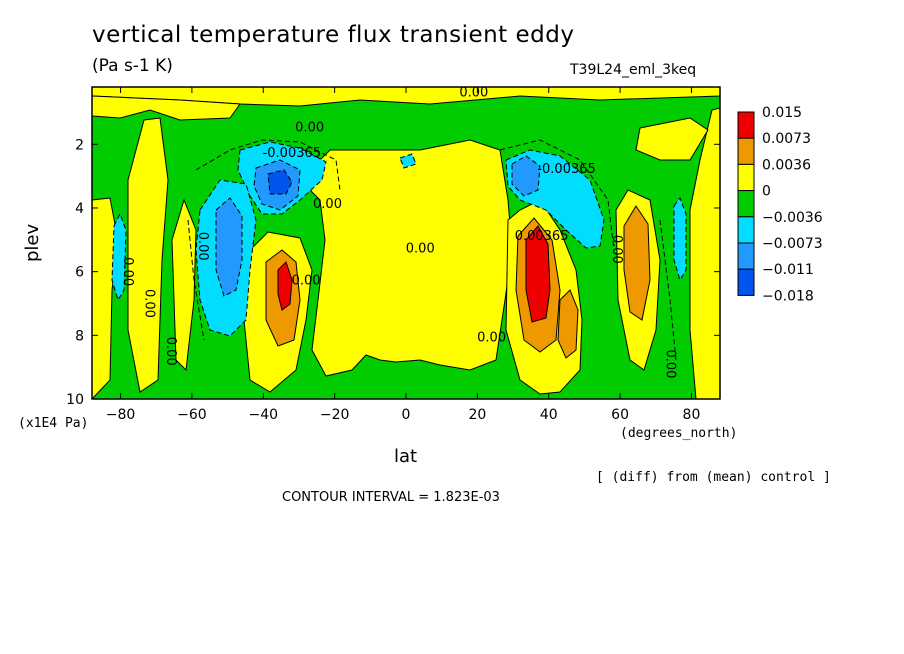 This screenshot has width=904, height=654. I want to click on region-center, so click(406, 258).